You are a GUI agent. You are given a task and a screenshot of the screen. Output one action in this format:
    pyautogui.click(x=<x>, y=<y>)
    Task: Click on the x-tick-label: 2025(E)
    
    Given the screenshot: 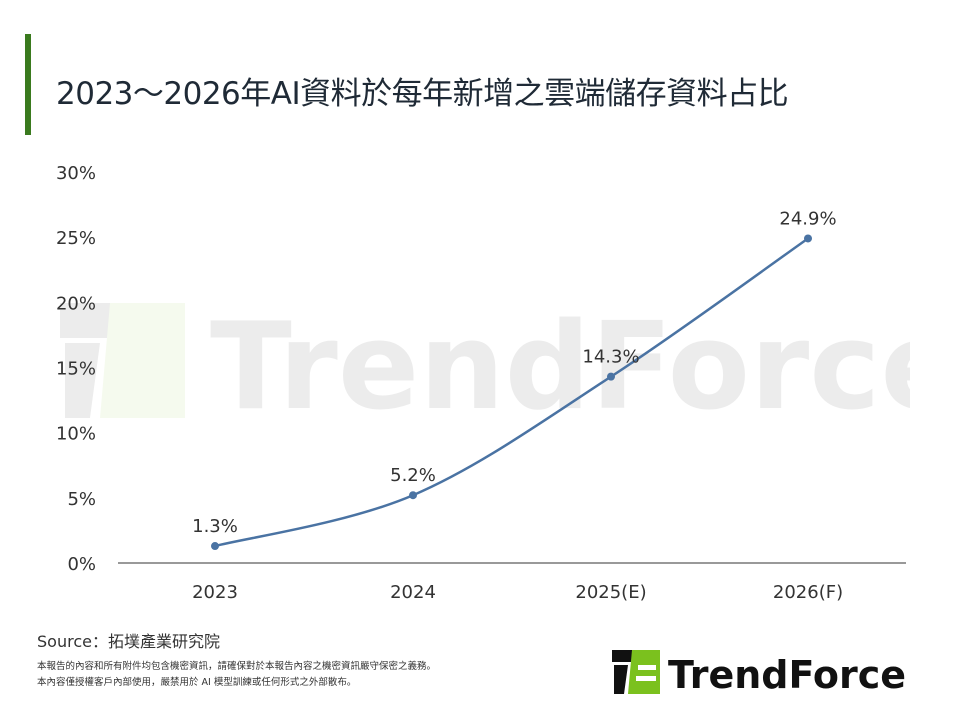 What is the action you would take?
    pyautogui.click(x=610, y=592)
    